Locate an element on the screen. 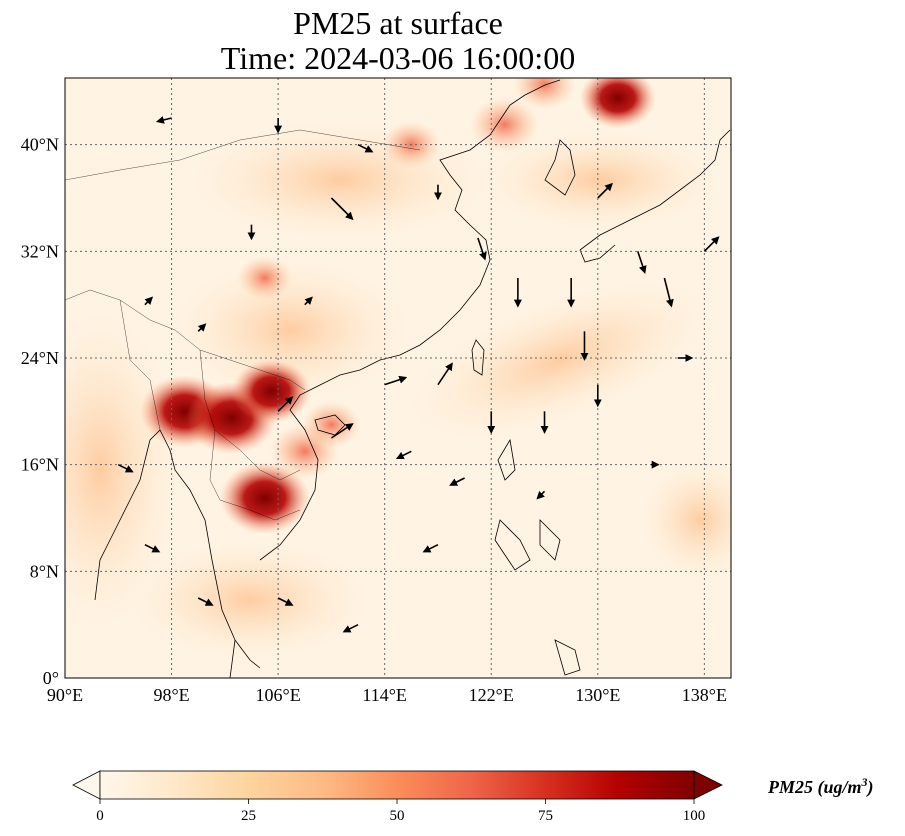 This screenshot has width=905, height=836. lon-tick-label: 106°E is located at coordinates (278, 695).